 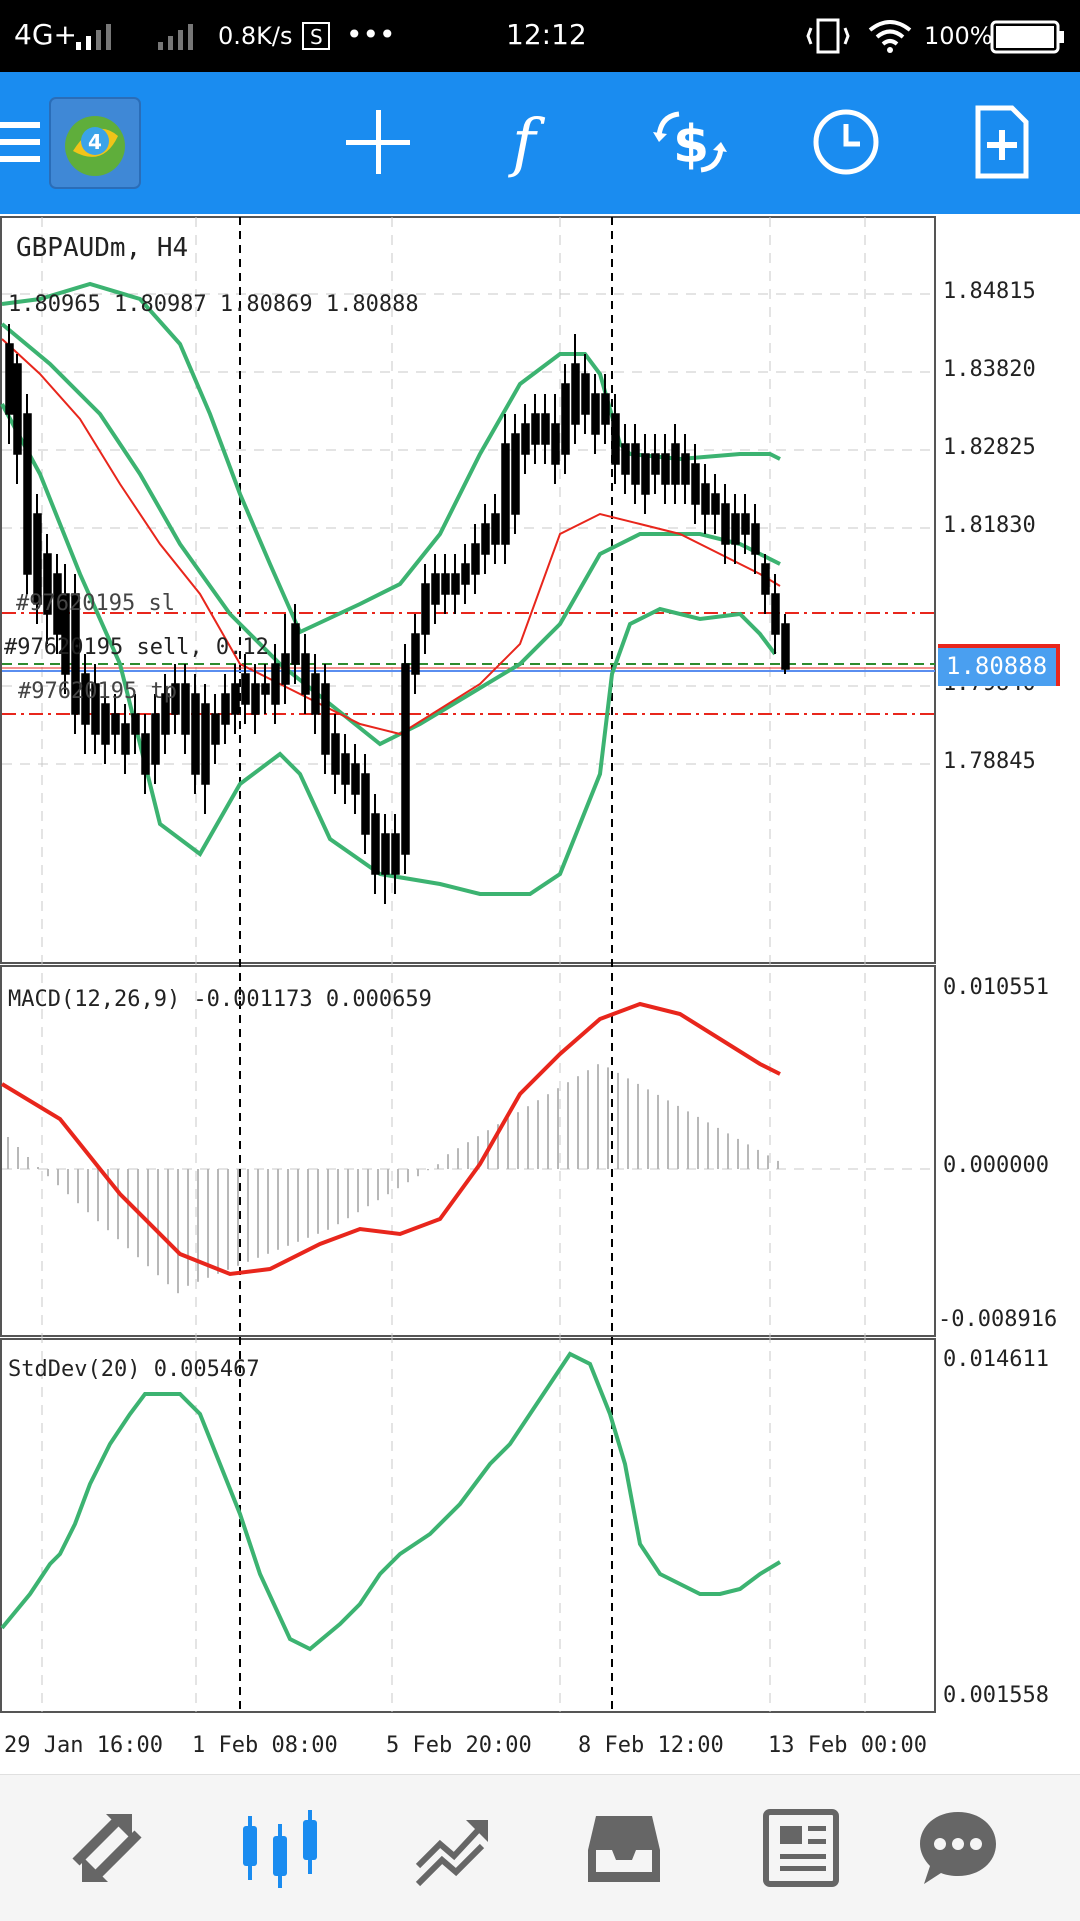 What do you see at coordinates (958, 36) in the screenshot?
I see `battery-percent: 100%` at bounding box center [958, 36].